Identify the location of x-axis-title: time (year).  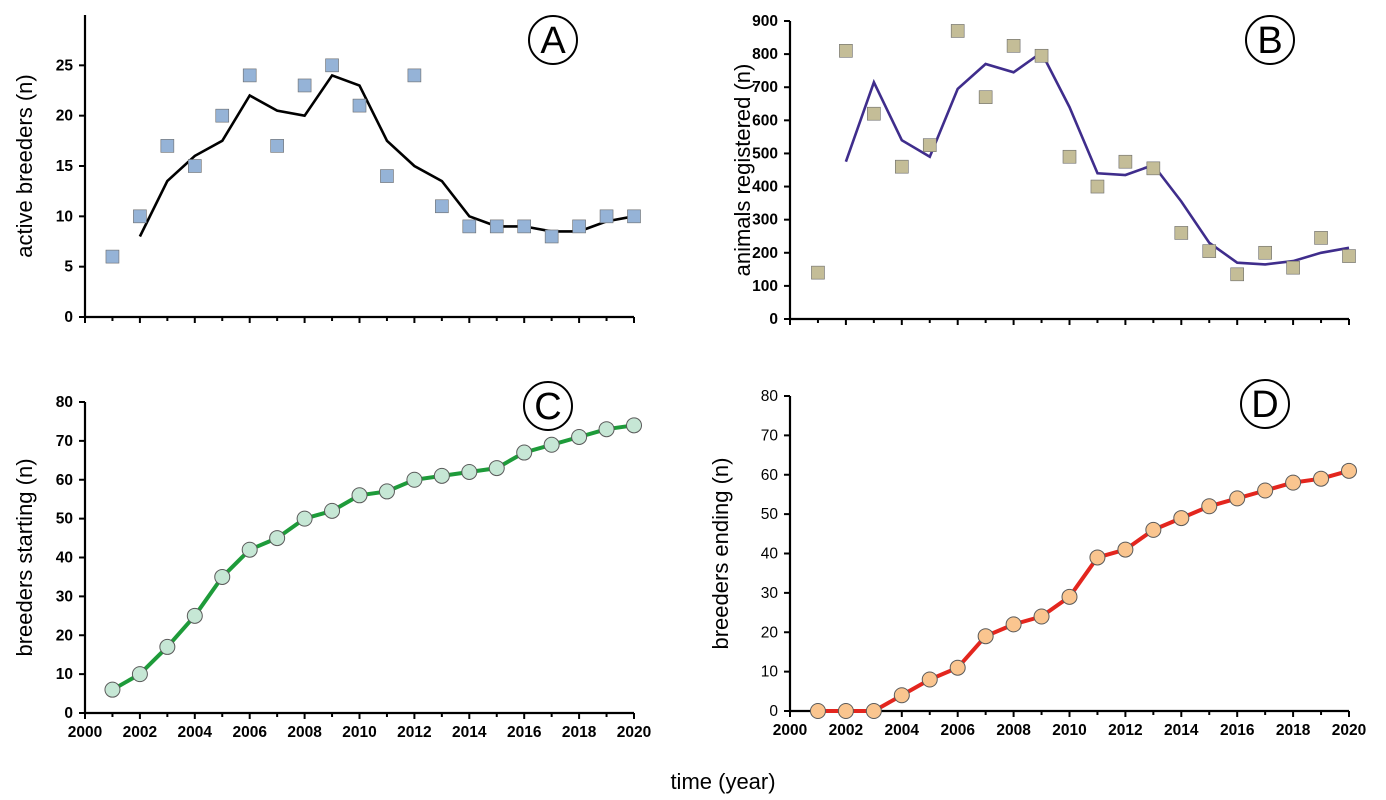
(722, 781).